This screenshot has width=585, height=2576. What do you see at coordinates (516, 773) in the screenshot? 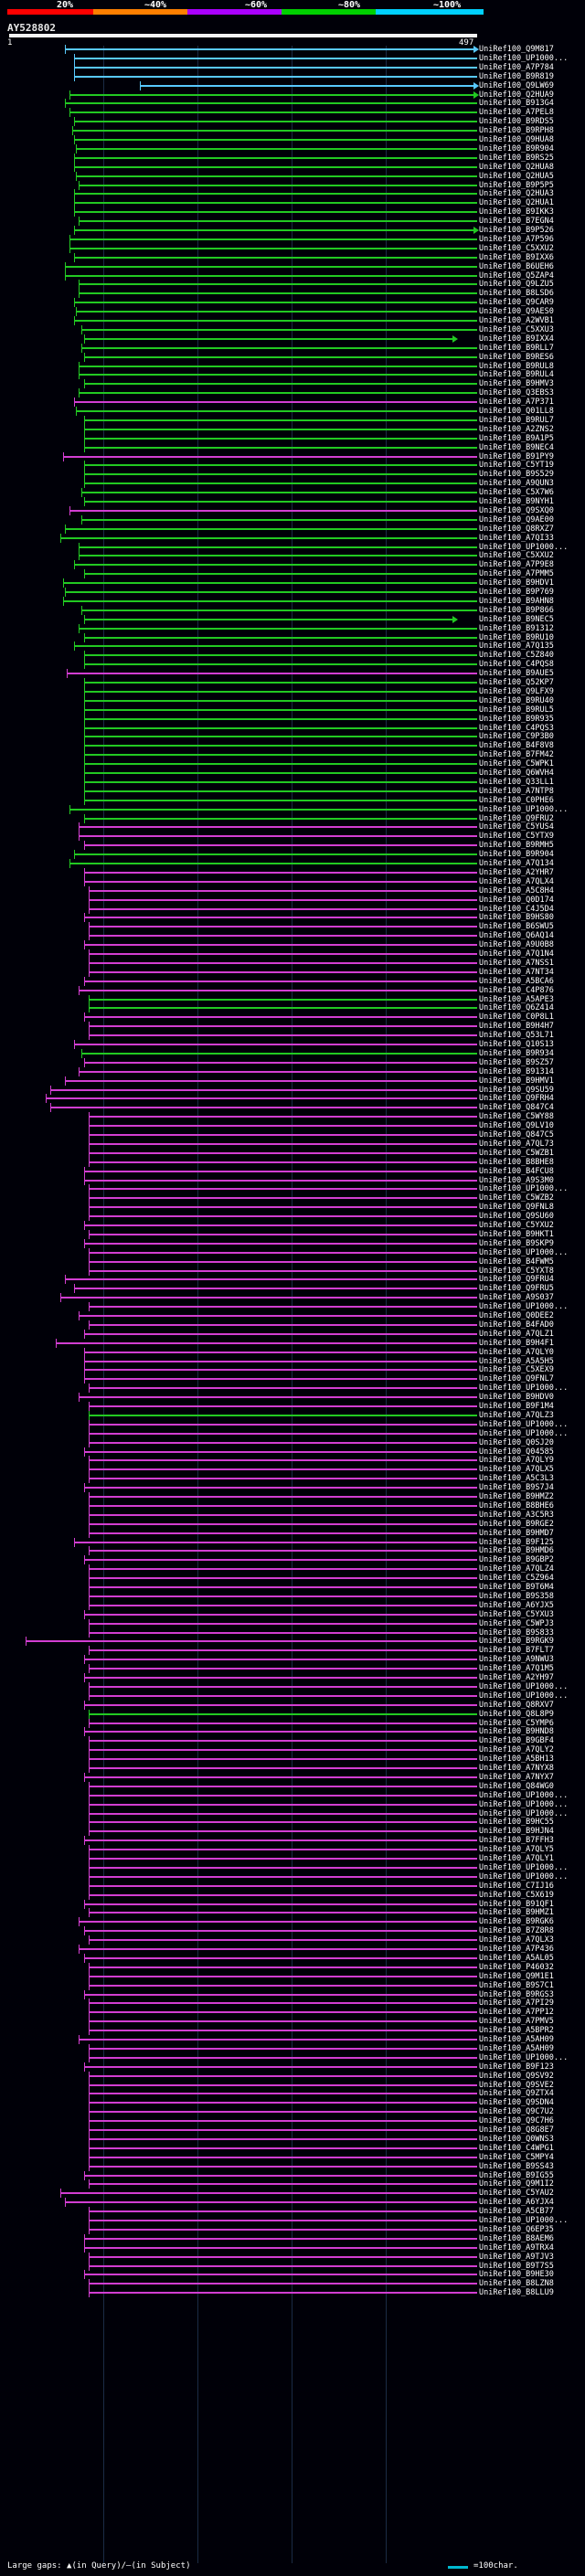
I see `hit-label: UniRef100_Q6WVH4` at bounding box center [516, 773].